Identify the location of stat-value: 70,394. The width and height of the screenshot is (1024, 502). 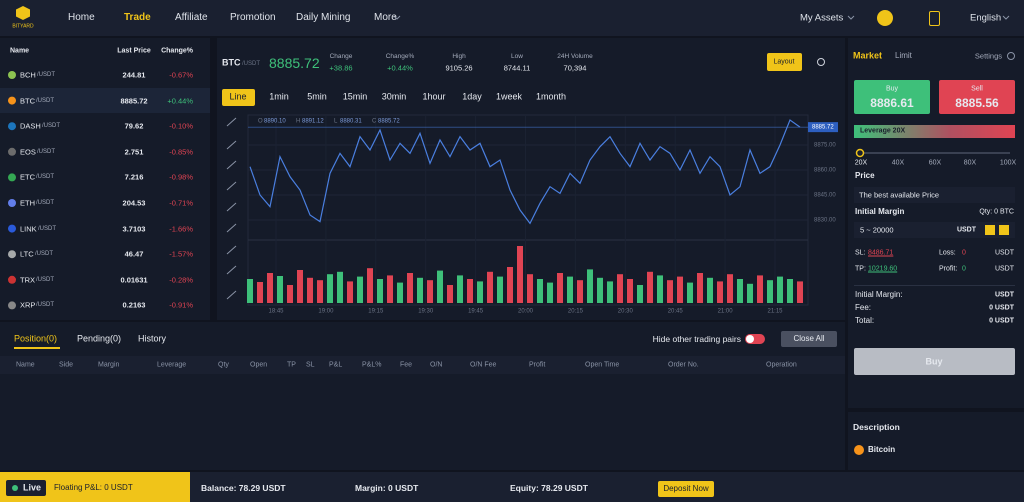
(575, 68).